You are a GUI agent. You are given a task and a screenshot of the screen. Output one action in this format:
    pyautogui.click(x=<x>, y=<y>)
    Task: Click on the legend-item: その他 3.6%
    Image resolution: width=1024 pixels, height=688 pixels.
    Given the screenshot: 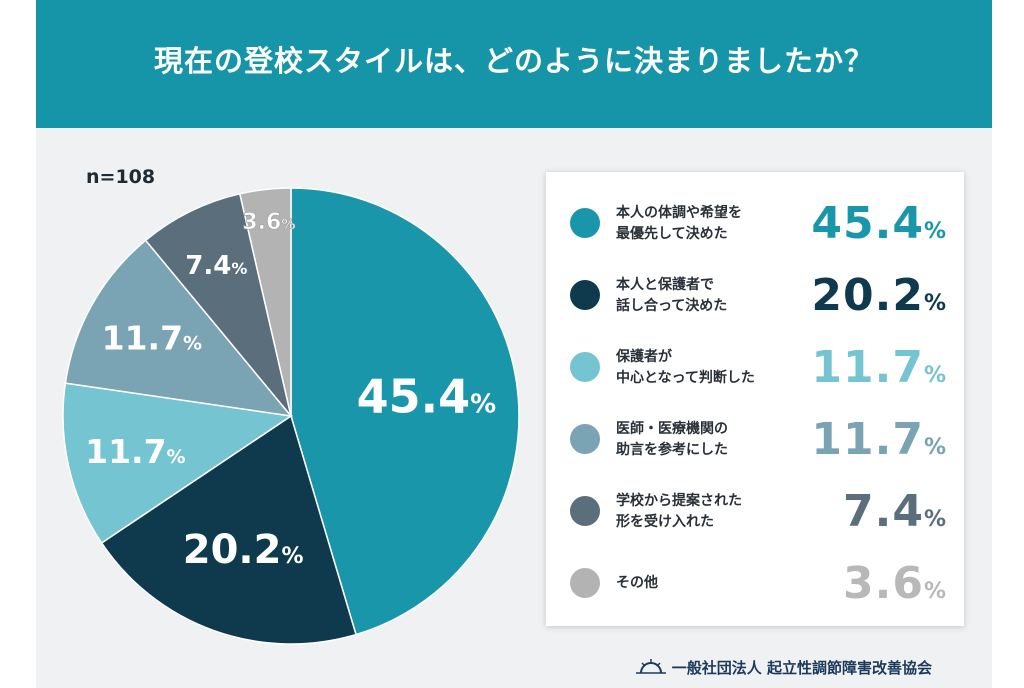 What is the action you would take?
    pyautogui.click(x=755, y=586)
    